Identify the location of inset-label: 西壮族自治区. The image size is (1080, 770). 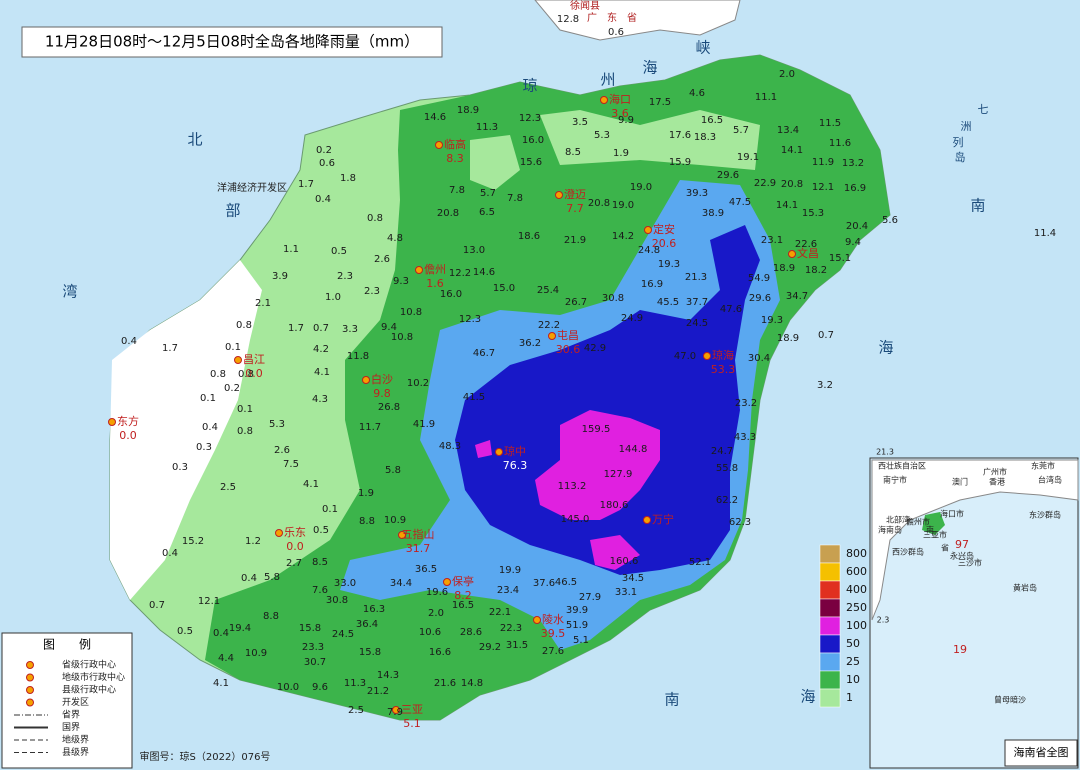
(902, 466).